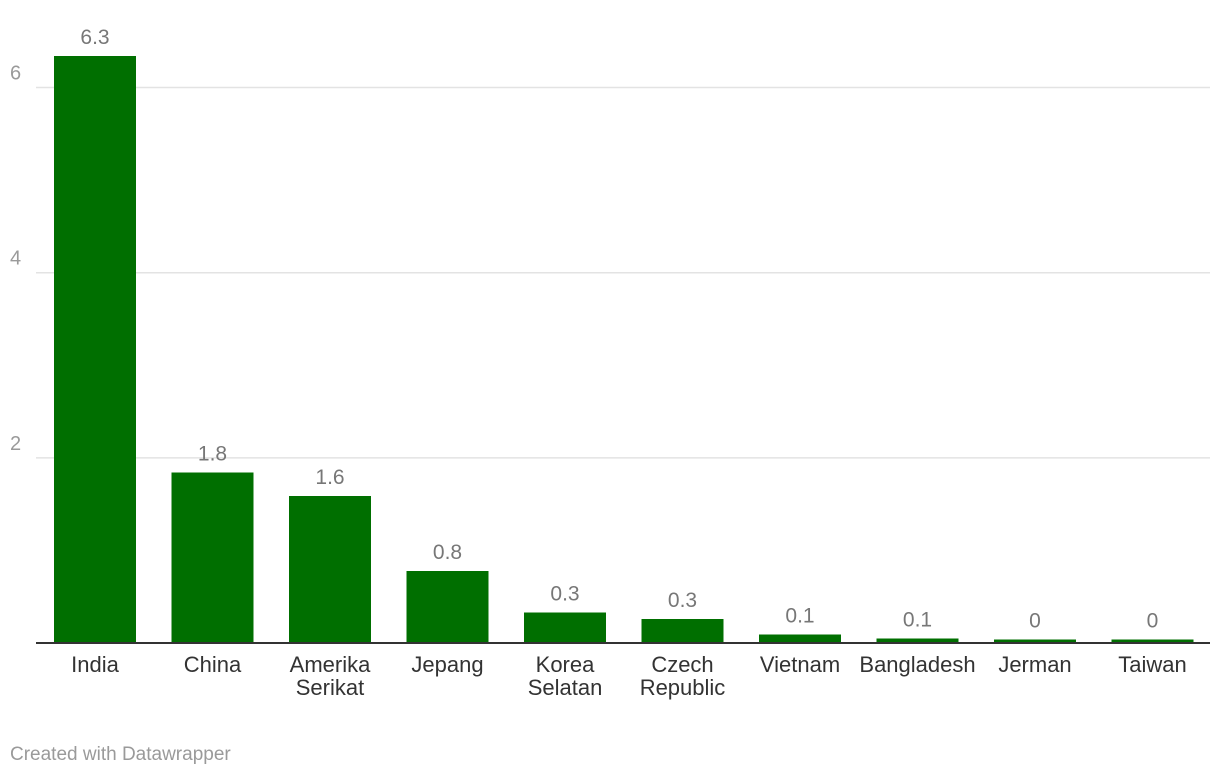 Image resolution: width=1220 pixels, height=780 pixels. What do you see at coordinates (682, 630) in the screenshot?
I see `bar-czech-republic` at bounding box center [682, 630].